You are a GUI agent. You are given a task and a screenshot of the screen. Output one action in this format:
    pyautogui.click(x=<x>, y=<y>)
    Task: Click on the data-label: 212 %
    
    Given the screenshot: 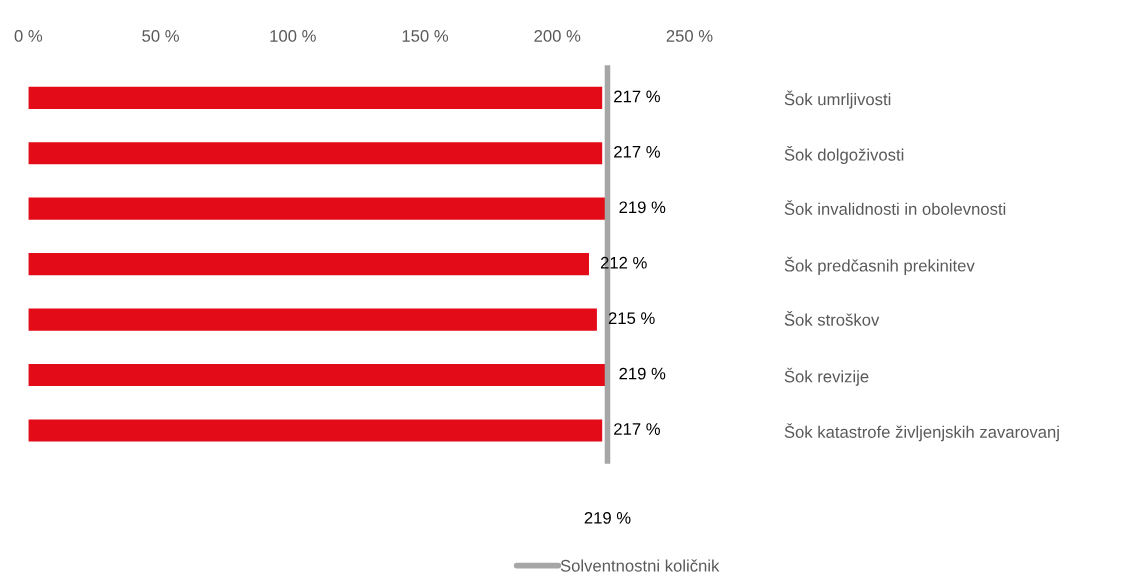 What is the action you would take?
    pyautogui.click(x=623, y=262)
    